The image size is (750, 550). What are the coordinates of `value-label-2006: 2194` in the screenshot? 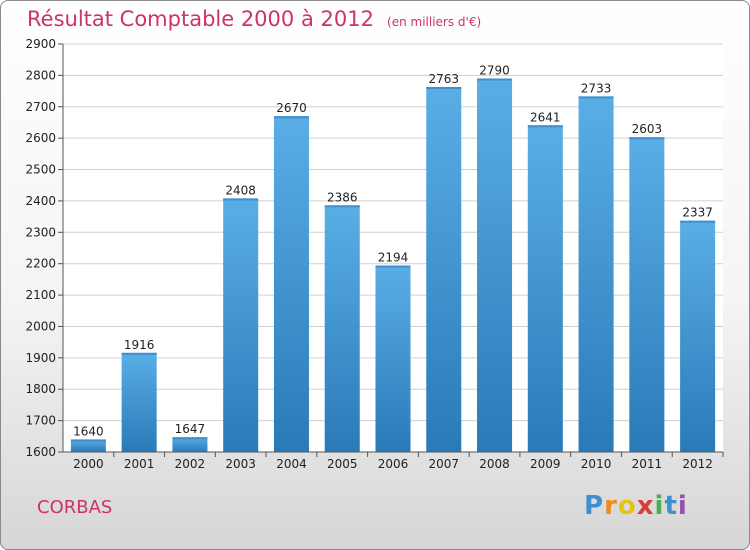 It's located at (393, 258).